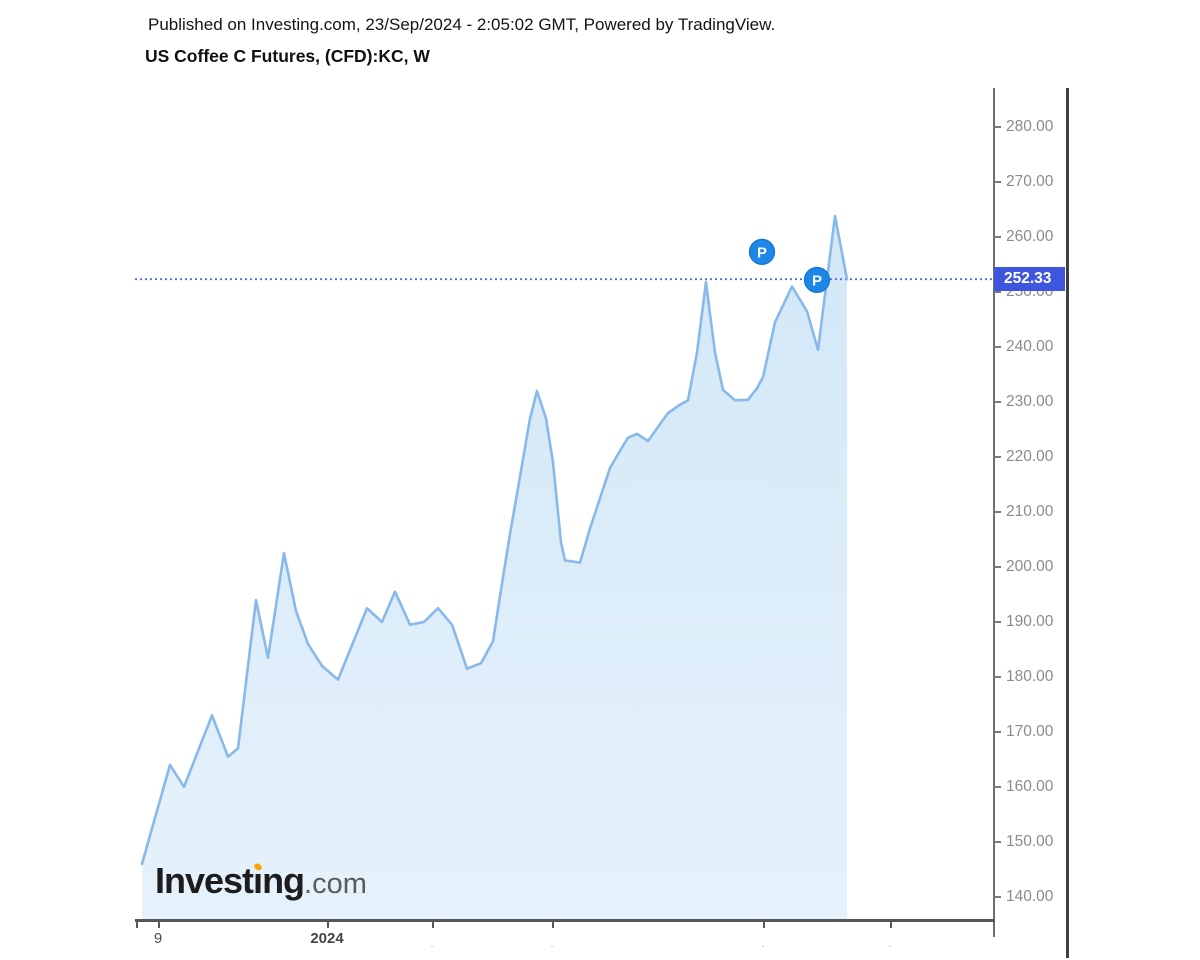 The image size is (1200, 960). What do you see at coordinates (1030, 127) in the screenshot?
I see `y-axis-tick-label: 280.00` at bounding box center [1030, 127].